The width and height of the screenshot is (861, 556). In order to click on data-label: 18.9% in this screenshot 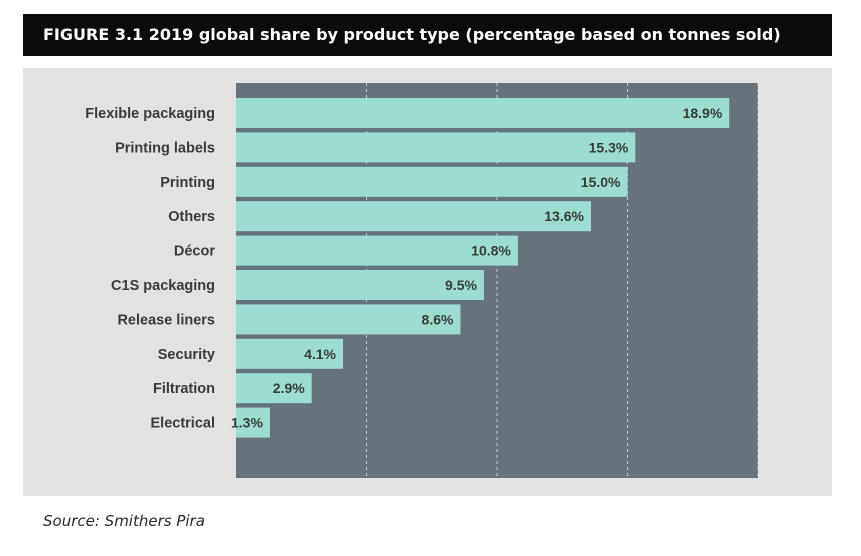, I will do `click(703, 113)`.